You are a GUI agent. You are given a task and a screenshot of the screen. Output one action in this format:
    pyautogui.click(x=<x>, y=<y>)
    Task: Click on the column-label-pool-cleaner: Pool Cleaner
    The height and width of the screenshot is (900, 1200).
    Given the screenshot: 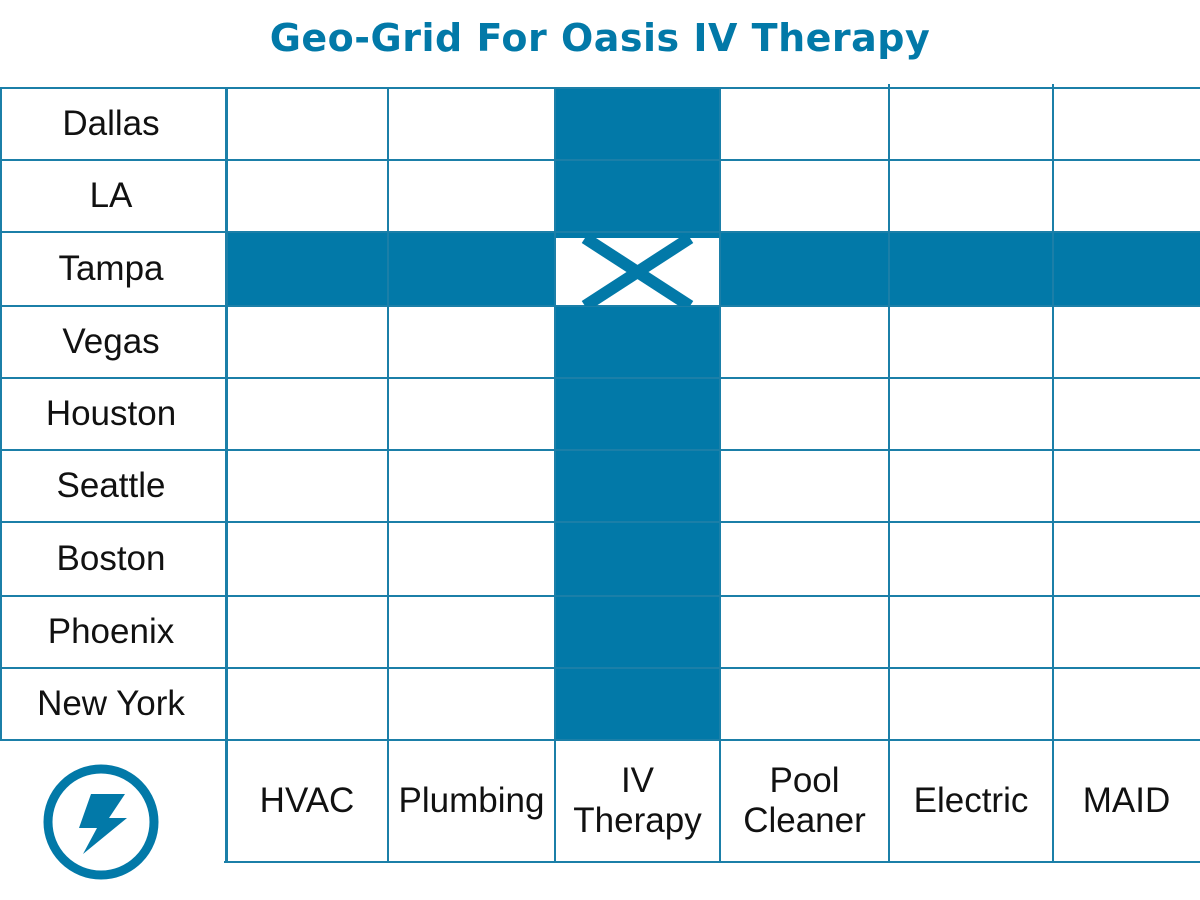 What is the action you would take?
    pyautogui.click(x=804, y=800)
    